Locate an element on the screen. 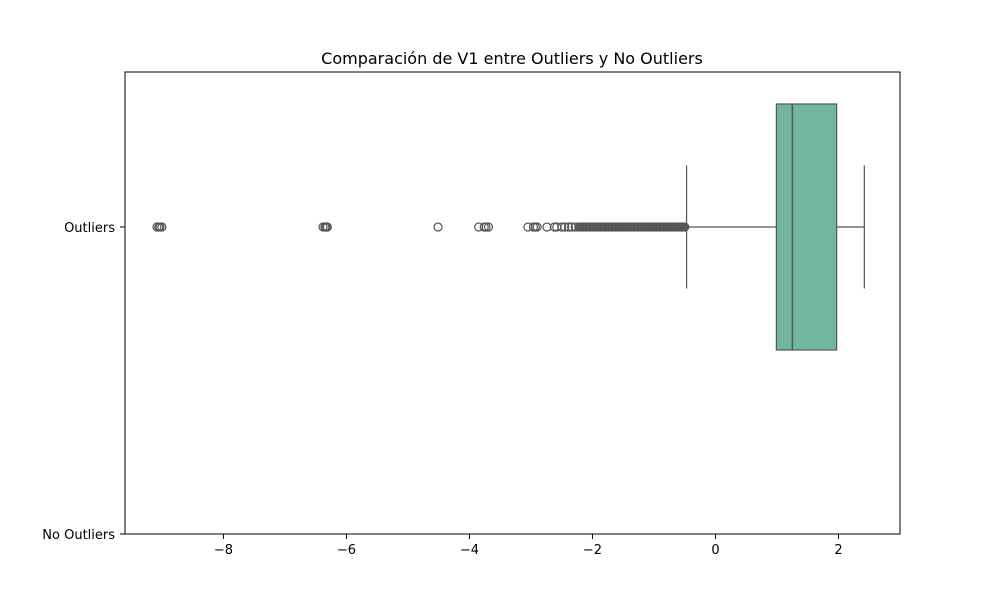 The image size is (1000, 600). y-tick-label: No Outliers is located at coordinates (78, 535).